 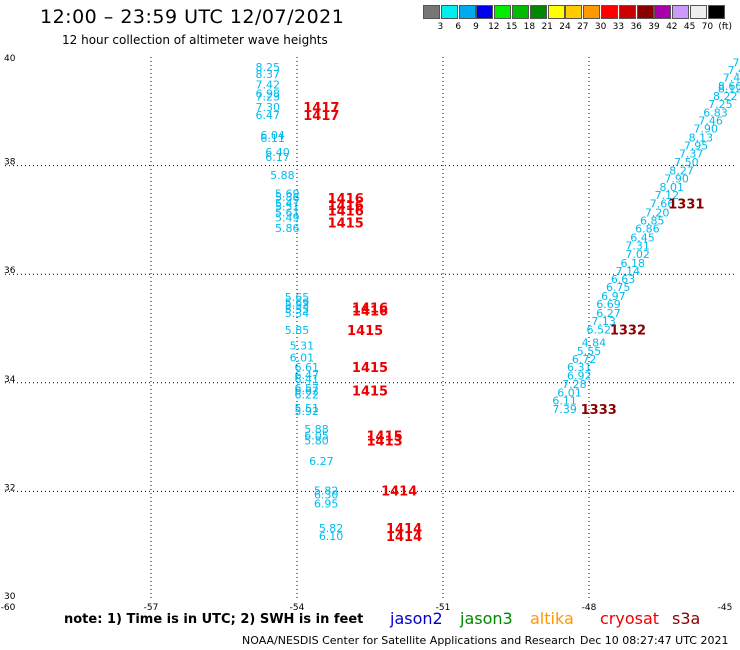 What do you see at coordinates (287, 218) in the screenshot?
I see `swh-value-label: 5.49` at bounding box center [287, 218].